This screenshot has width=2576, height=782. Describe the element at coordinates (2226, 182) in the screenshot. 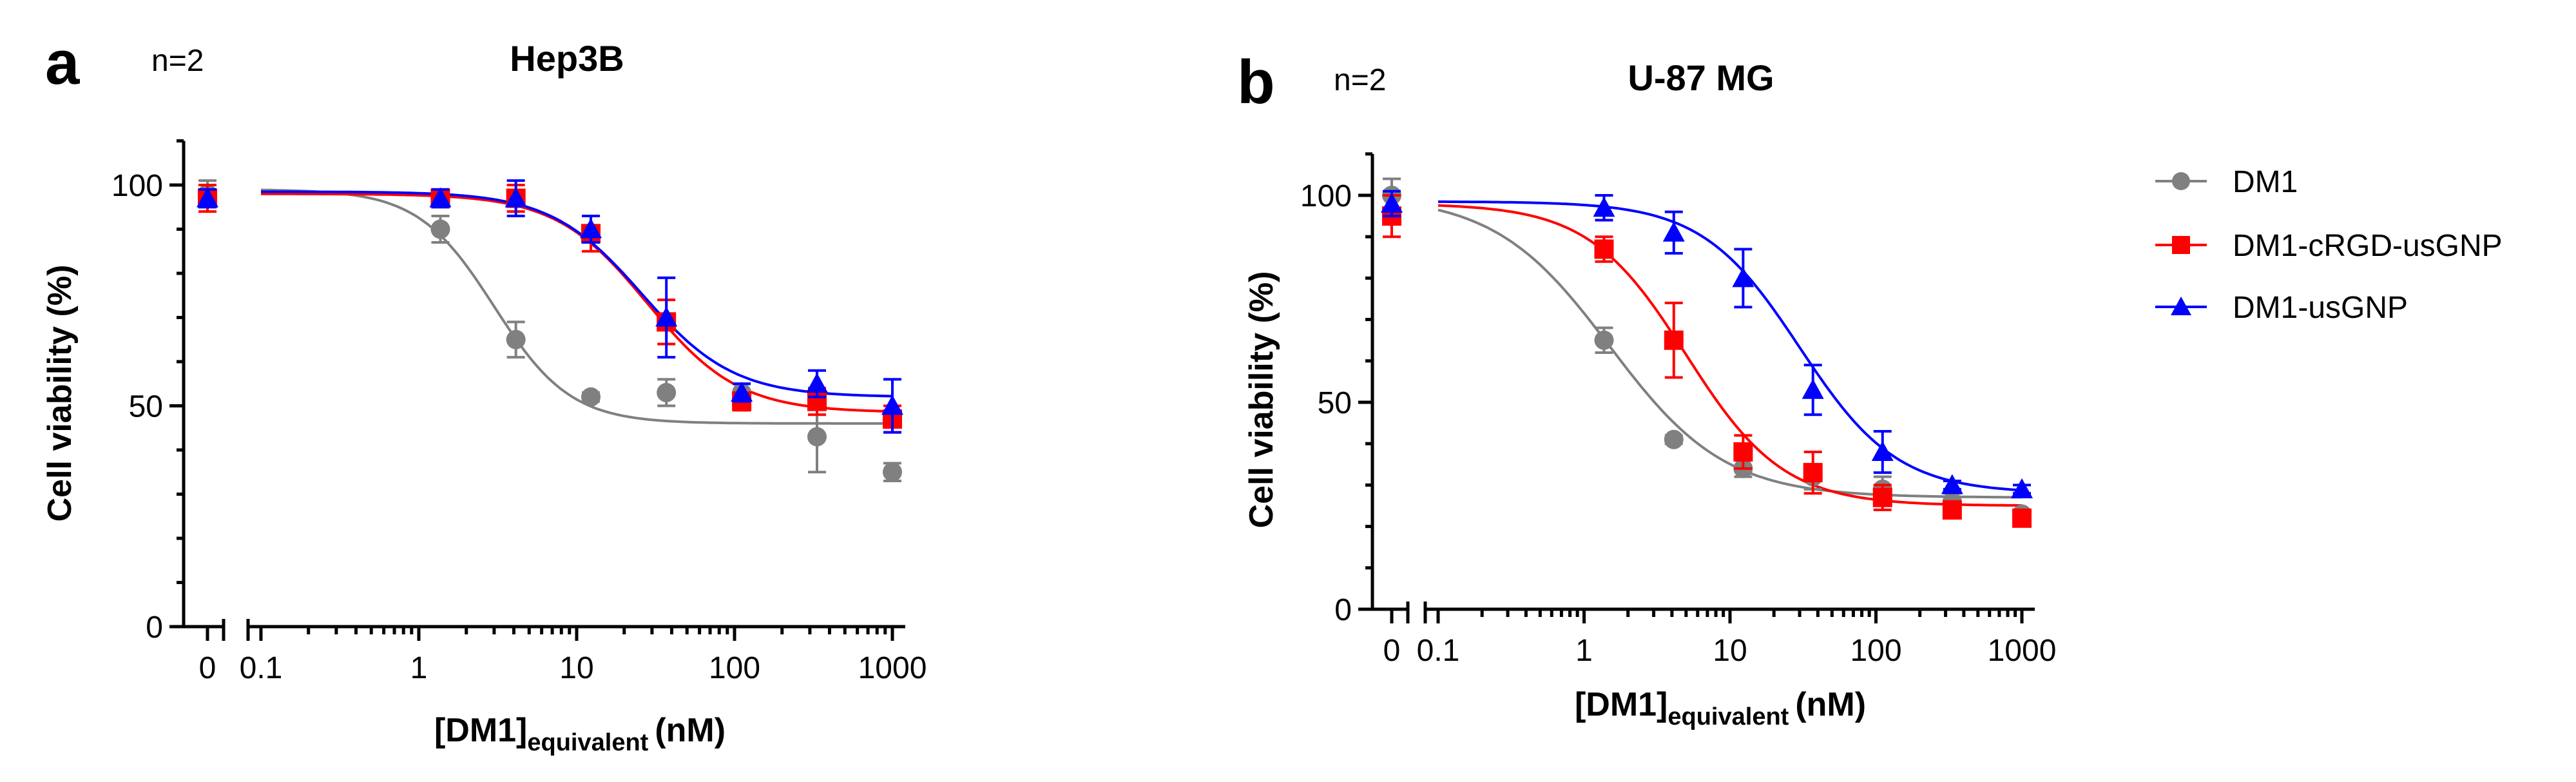

I see `legend-item-dm1: DM1` at that location.